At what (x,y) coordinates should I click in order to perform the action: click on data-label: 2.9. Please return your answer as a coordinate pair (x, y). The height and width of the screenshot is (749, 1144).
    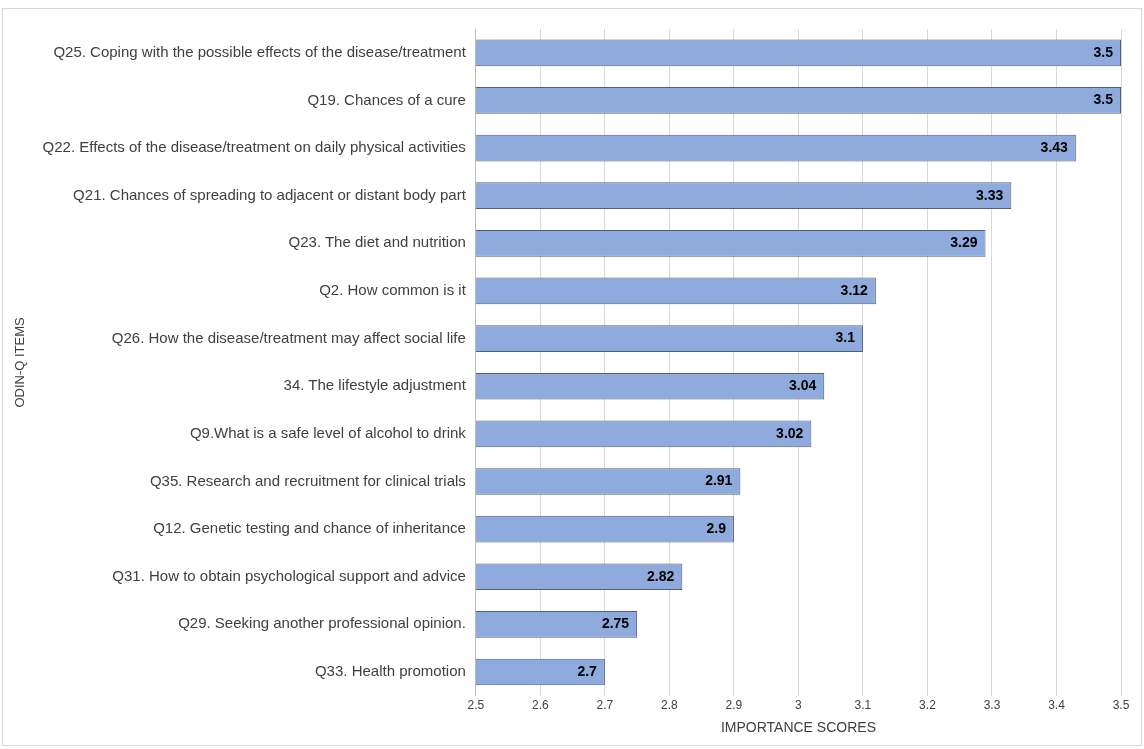
    Looking at the image, I should click on (716, 527).